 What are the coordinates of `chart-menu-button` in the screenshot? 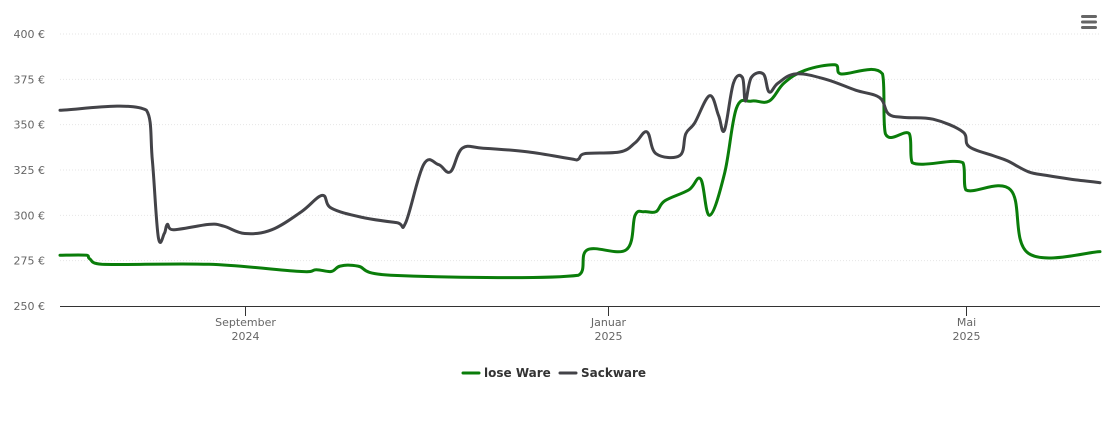 It's located at (1089, 22).